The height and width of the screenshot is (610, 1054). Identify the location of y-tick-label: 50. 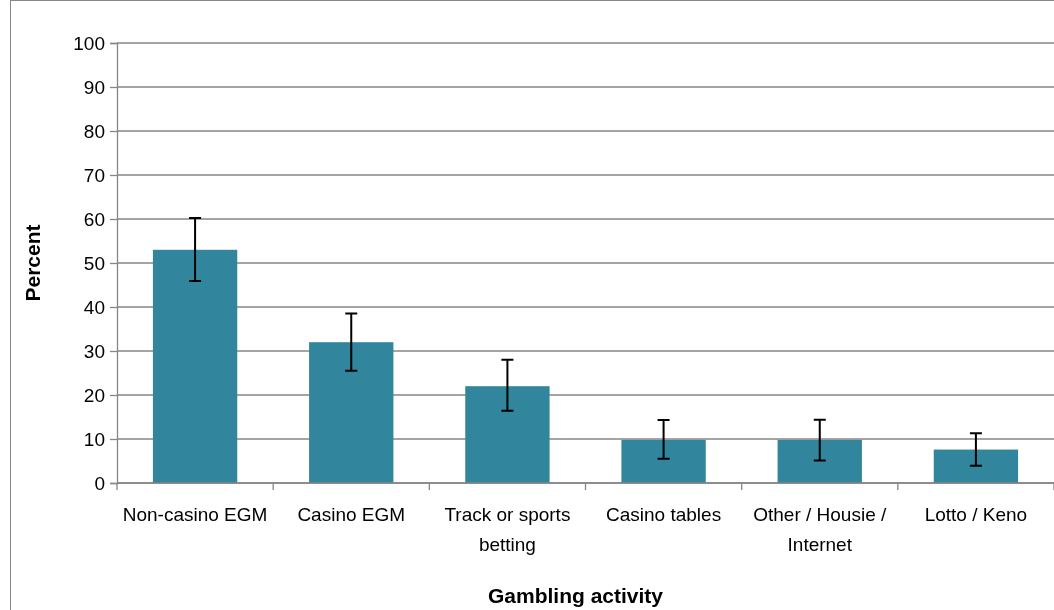
(94, 263).